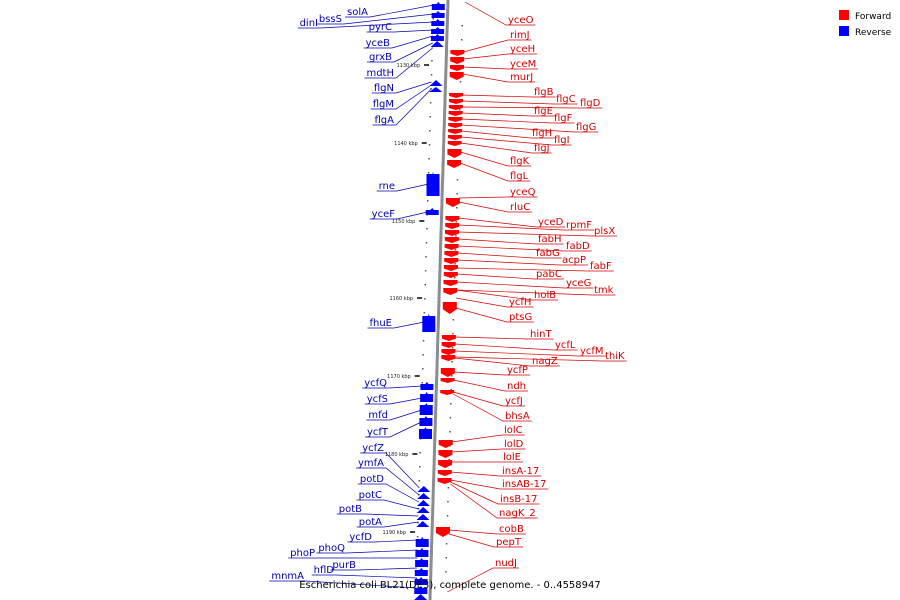 The width and height of the screenshot is (900, 600). I want to click on forward-gene-label-holb: holB, so click(545, 295).